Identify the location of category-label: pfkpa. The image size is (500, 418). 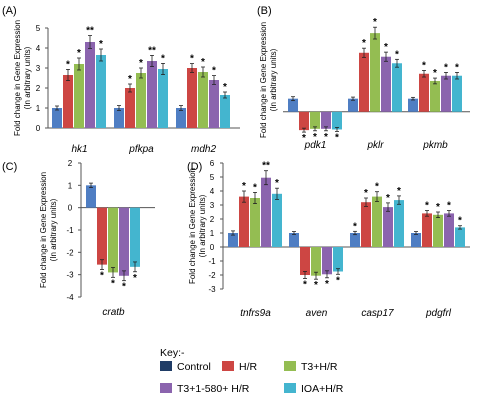
(141, 149).